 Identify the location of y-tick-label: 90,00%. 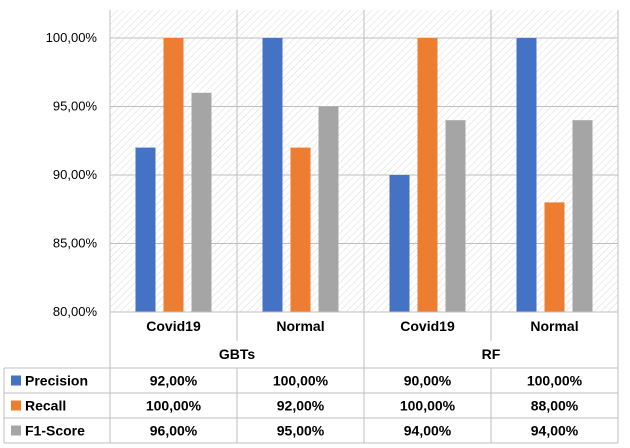
(75, 174).